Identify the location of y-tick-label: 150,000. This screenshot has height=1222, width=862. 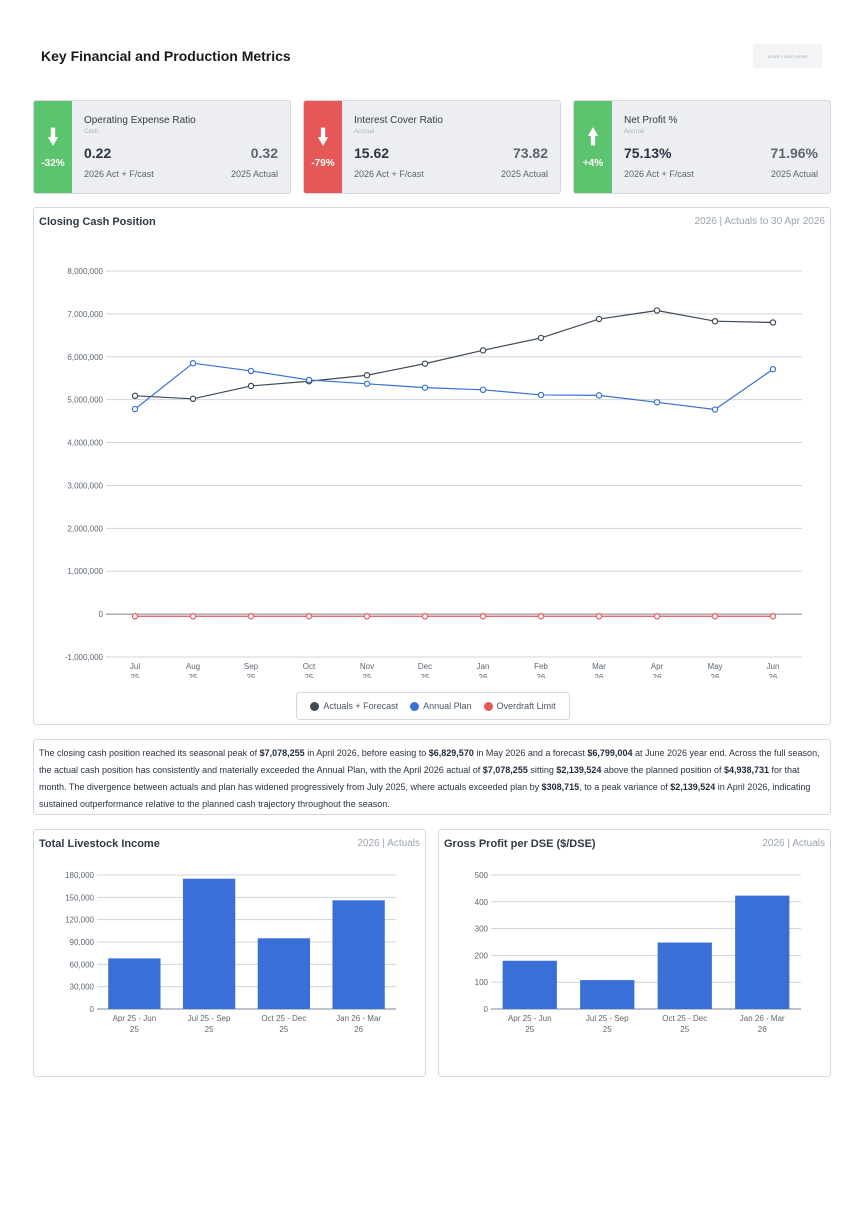
(79, 897).